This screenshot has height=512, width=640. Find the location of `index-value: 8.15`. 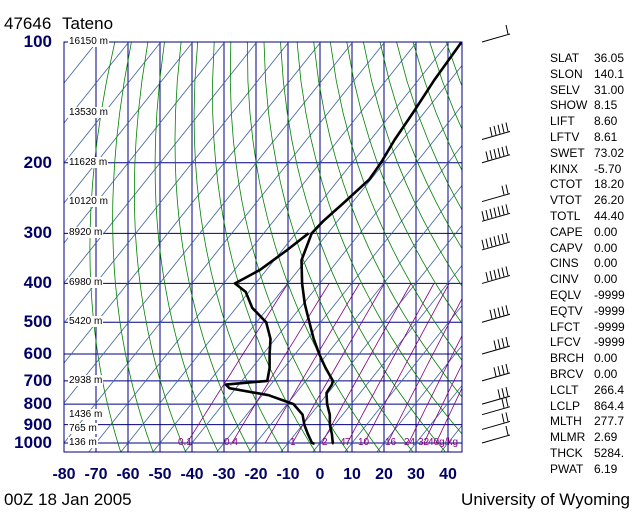

index-value: 8.15 is located at coordinates (606, 105).